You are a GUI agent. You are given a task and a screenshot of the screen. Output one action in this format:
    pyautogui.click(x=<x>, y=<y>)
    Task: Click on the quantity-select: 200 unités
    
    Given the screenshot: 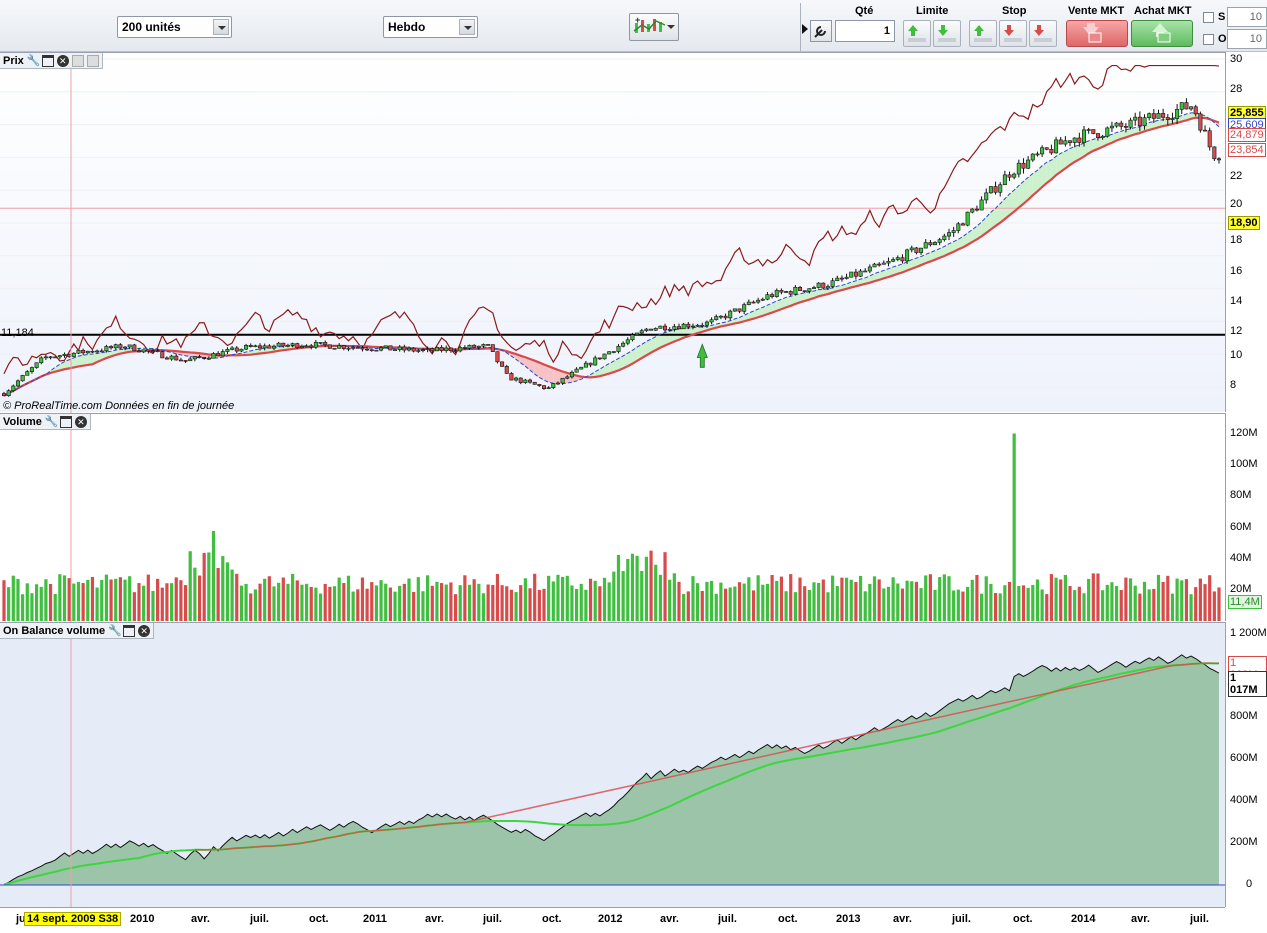 What is the action you would take?
    pyautogui.click(x=174, y=27)
    